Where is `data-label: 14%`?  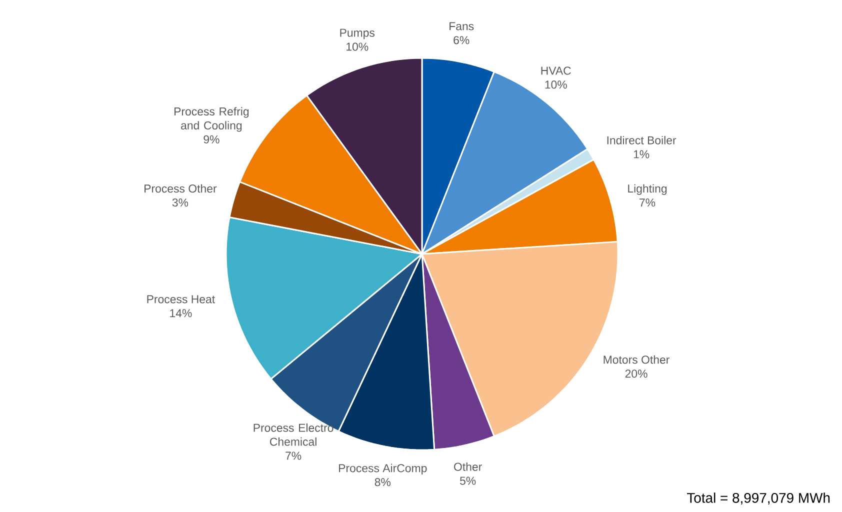 data-label: 14% is located at coordinates (181, 313).